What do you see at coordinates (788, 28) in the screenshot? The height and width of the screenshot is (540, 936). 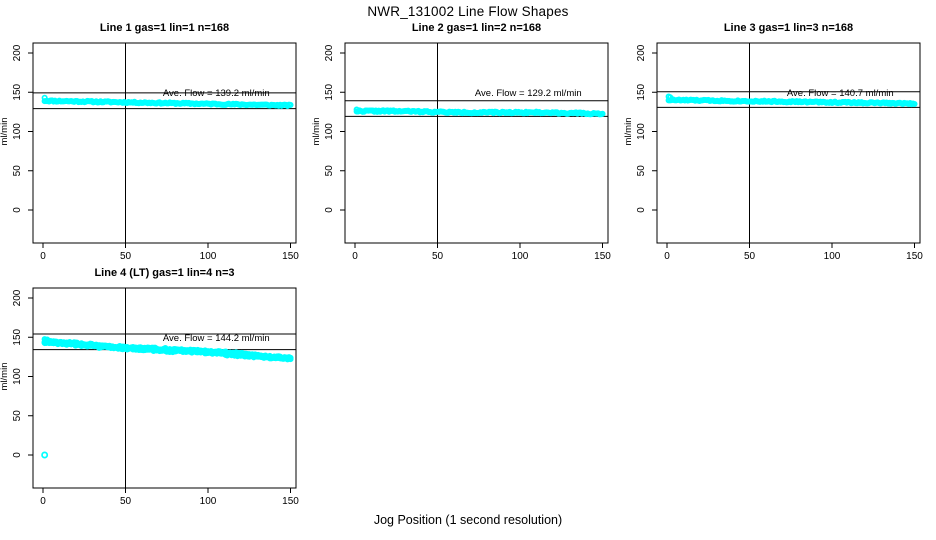 I see `subplot-title-line3: Line 3 gas=1 lin=3 n=168` at bounding box center [788, 28].